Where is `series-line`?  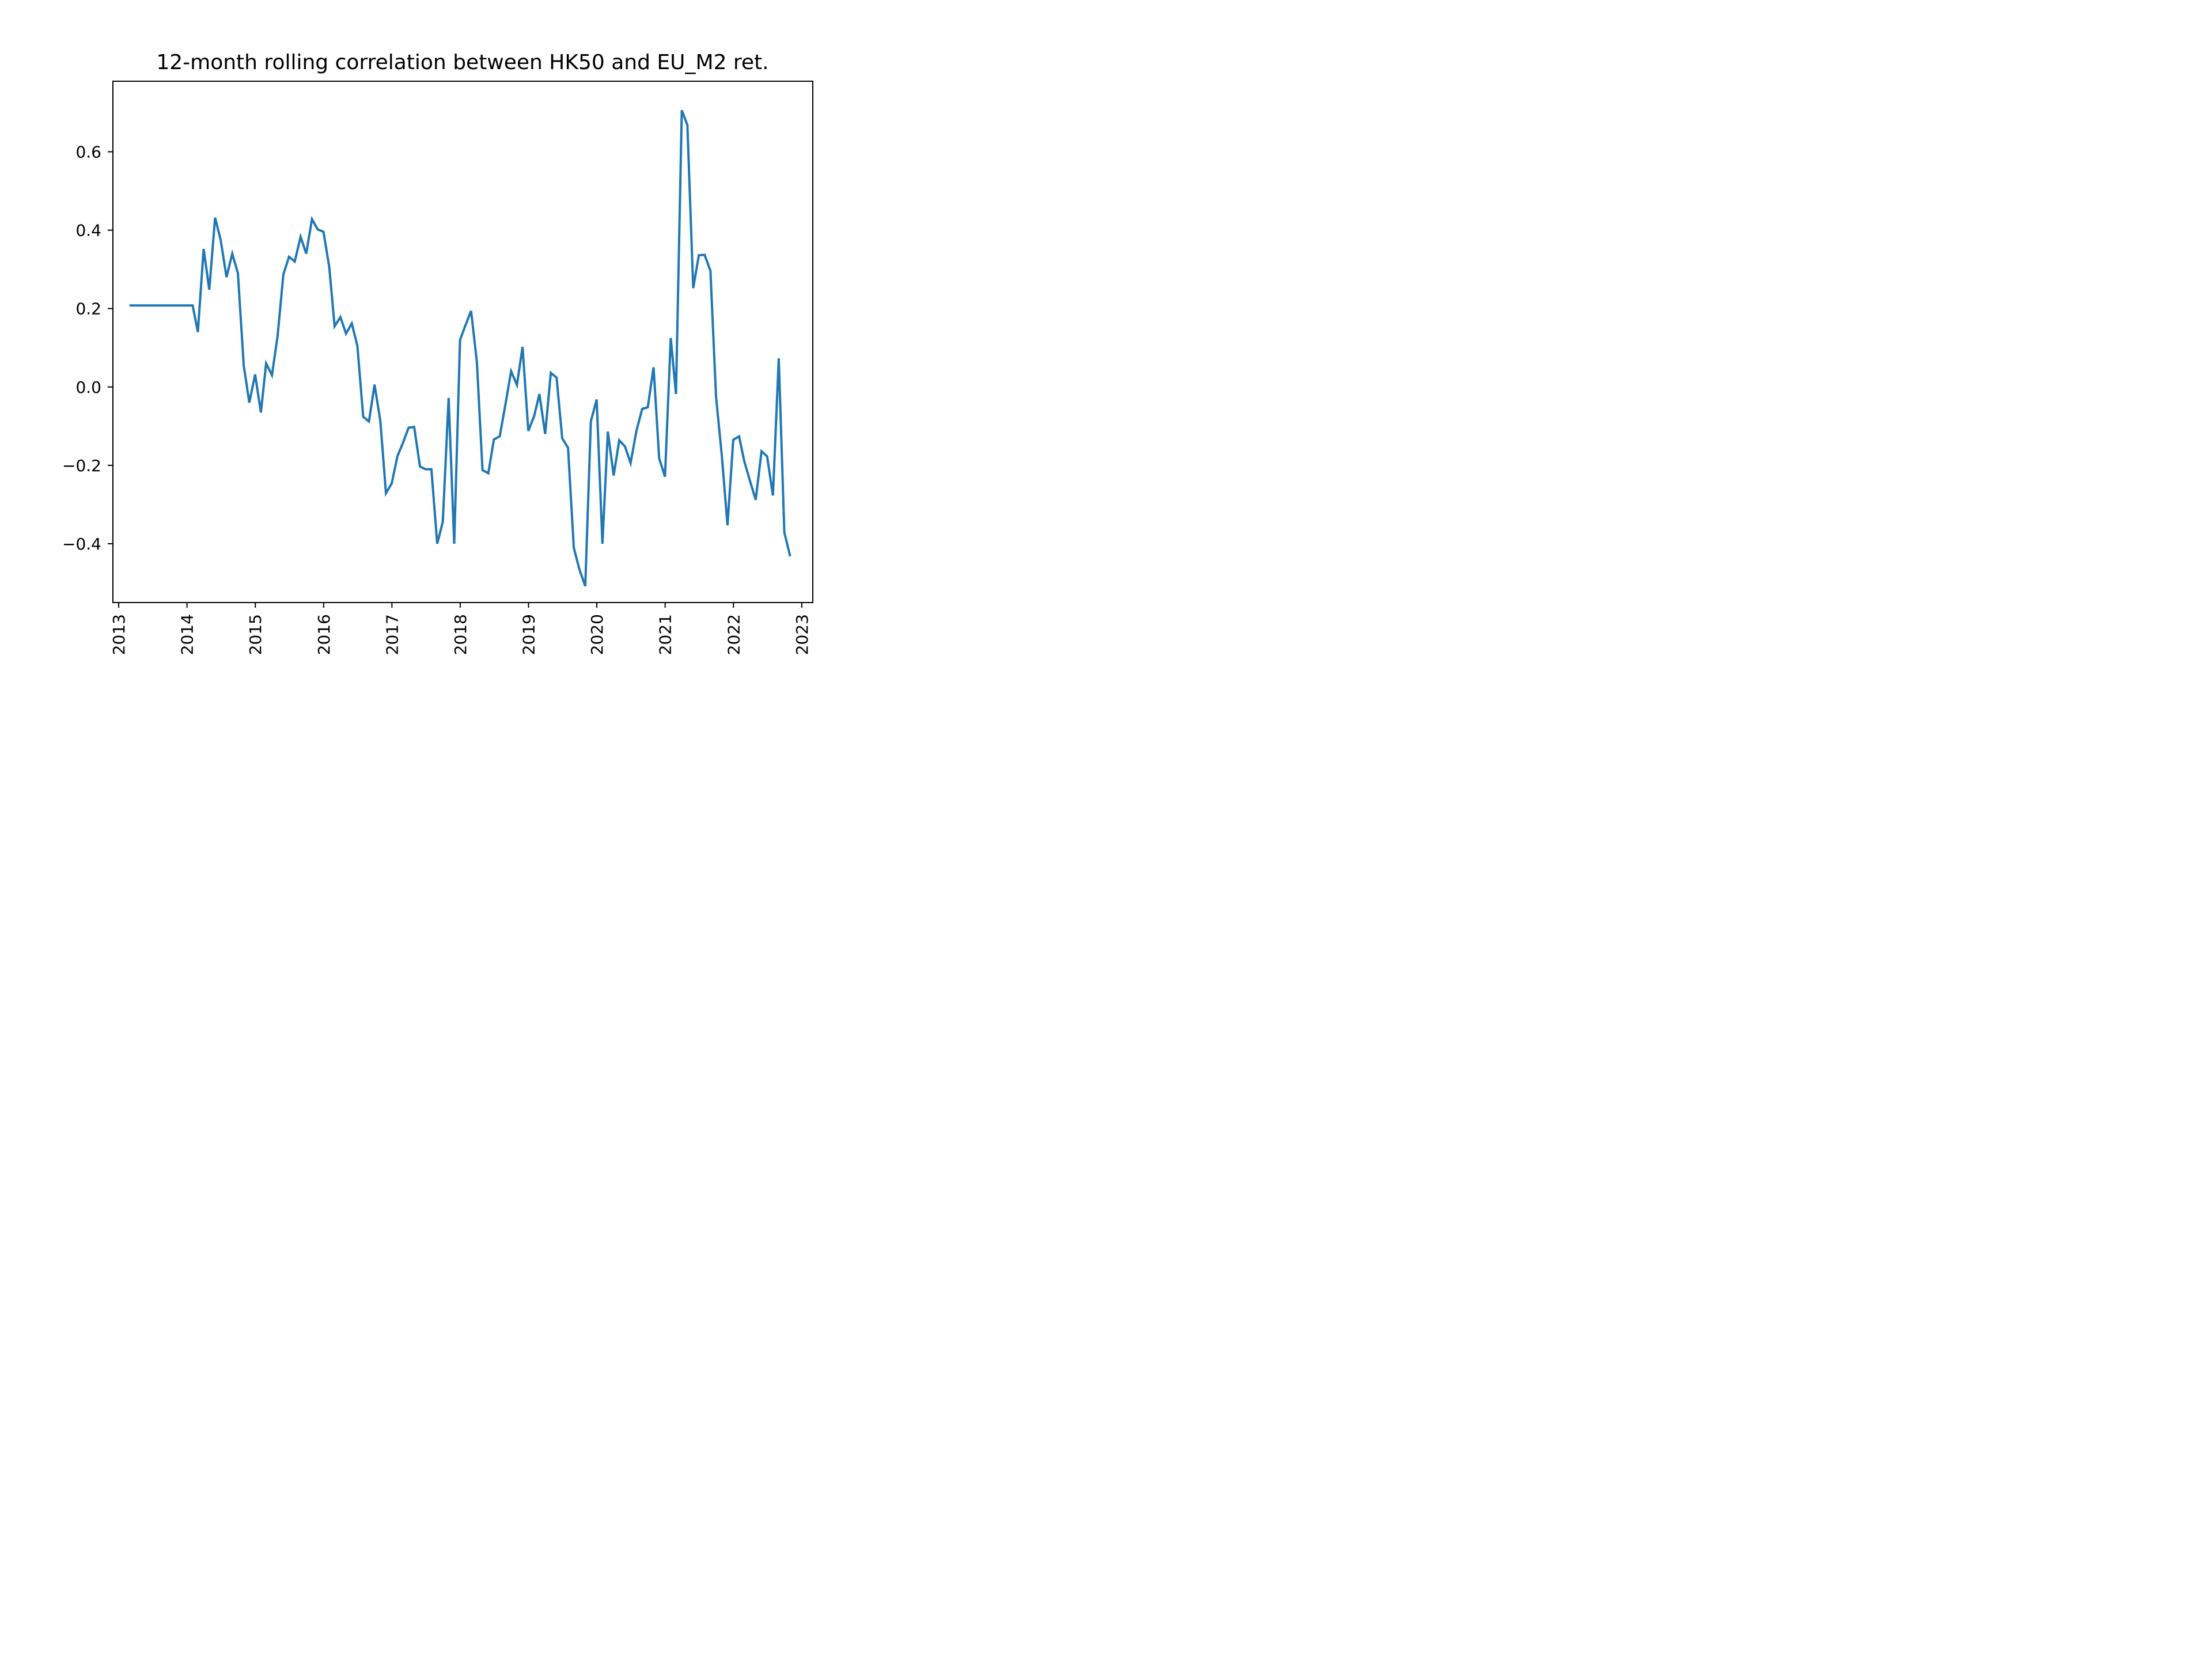
series-line is located at coordinates (460, 348).